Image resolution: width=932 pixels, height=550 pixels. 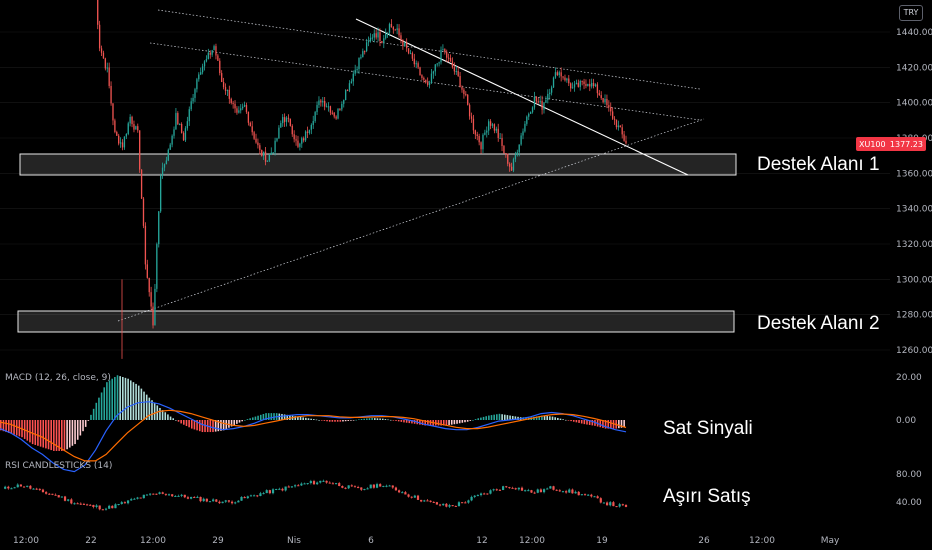 What do you see at coordinates (911, 13) in the screenshot?
I see `currency-badge: TRY` at bounding box center [911, 13].